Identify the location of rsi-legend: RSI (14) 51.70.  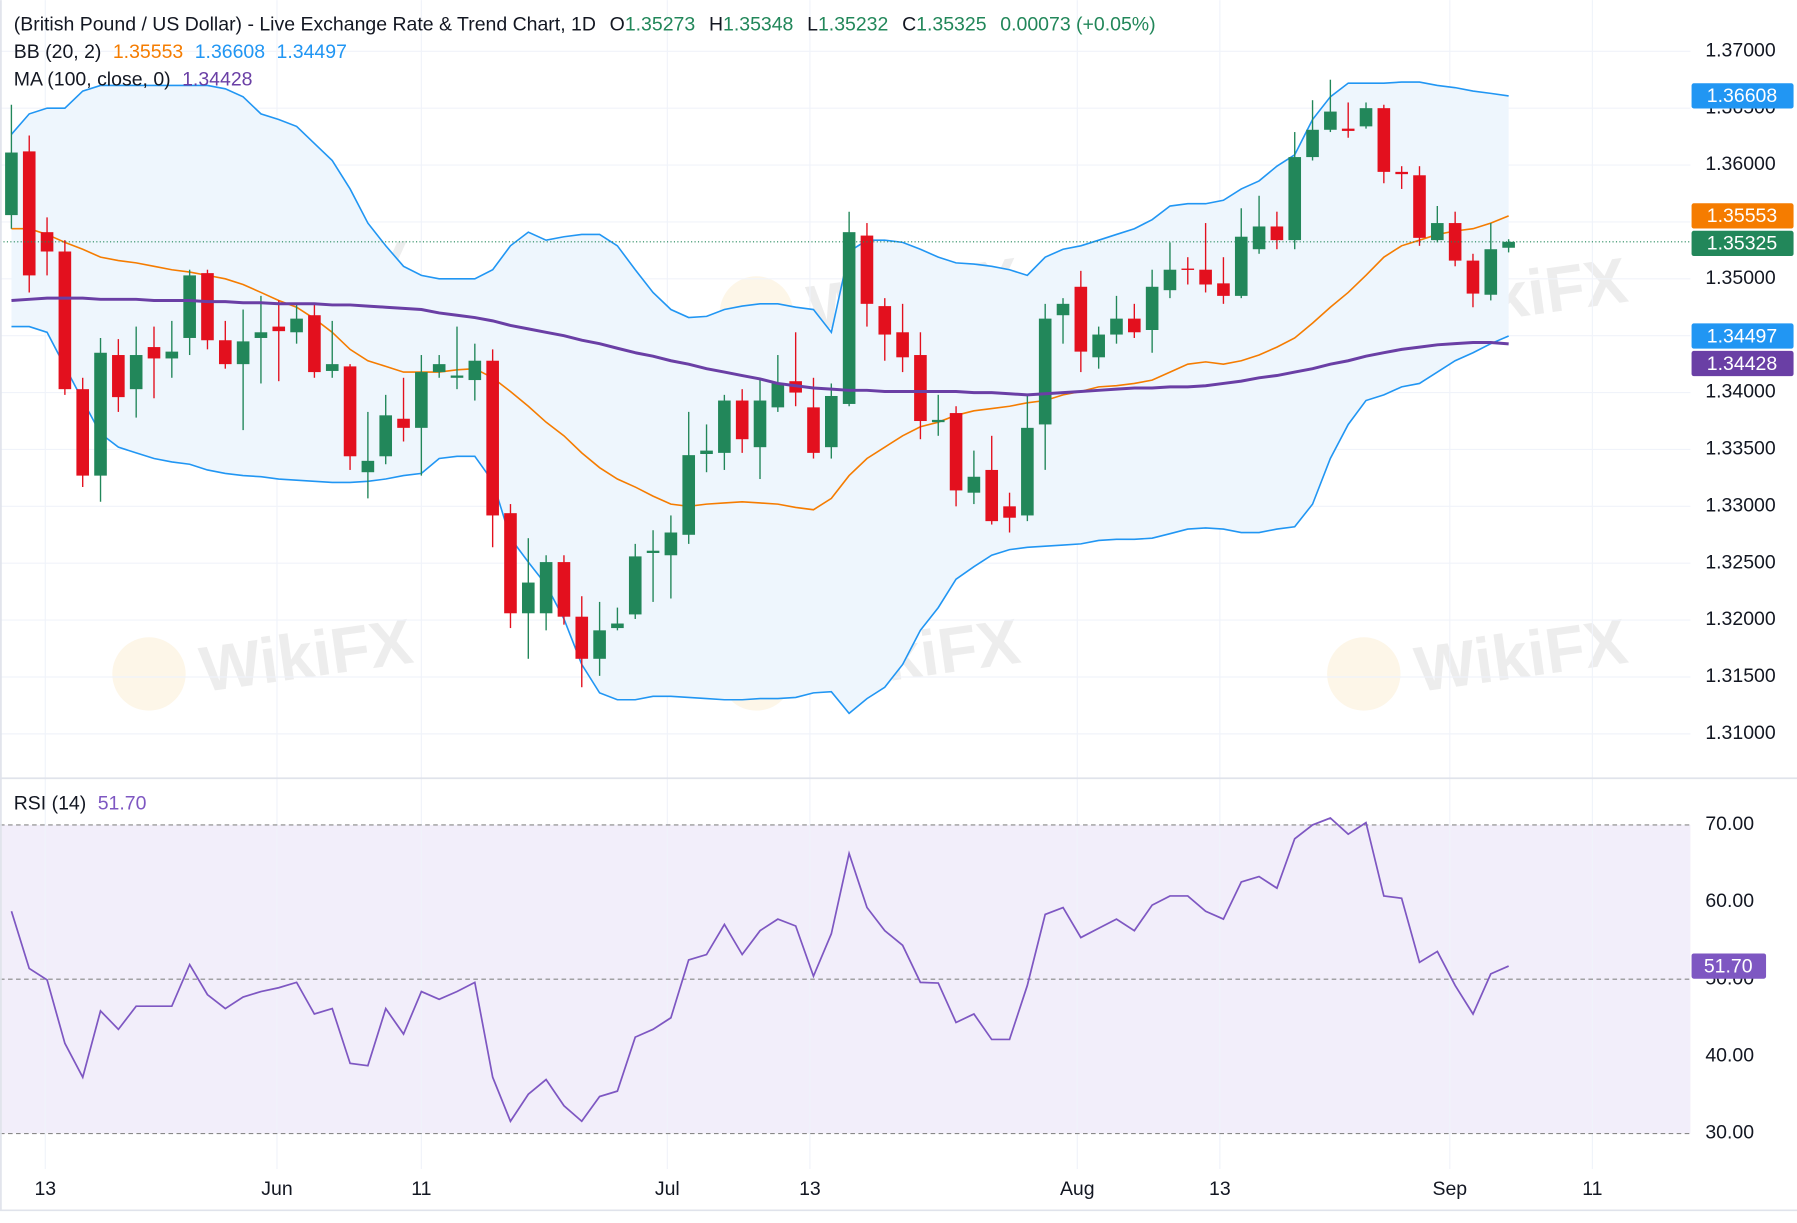
(80, 804).